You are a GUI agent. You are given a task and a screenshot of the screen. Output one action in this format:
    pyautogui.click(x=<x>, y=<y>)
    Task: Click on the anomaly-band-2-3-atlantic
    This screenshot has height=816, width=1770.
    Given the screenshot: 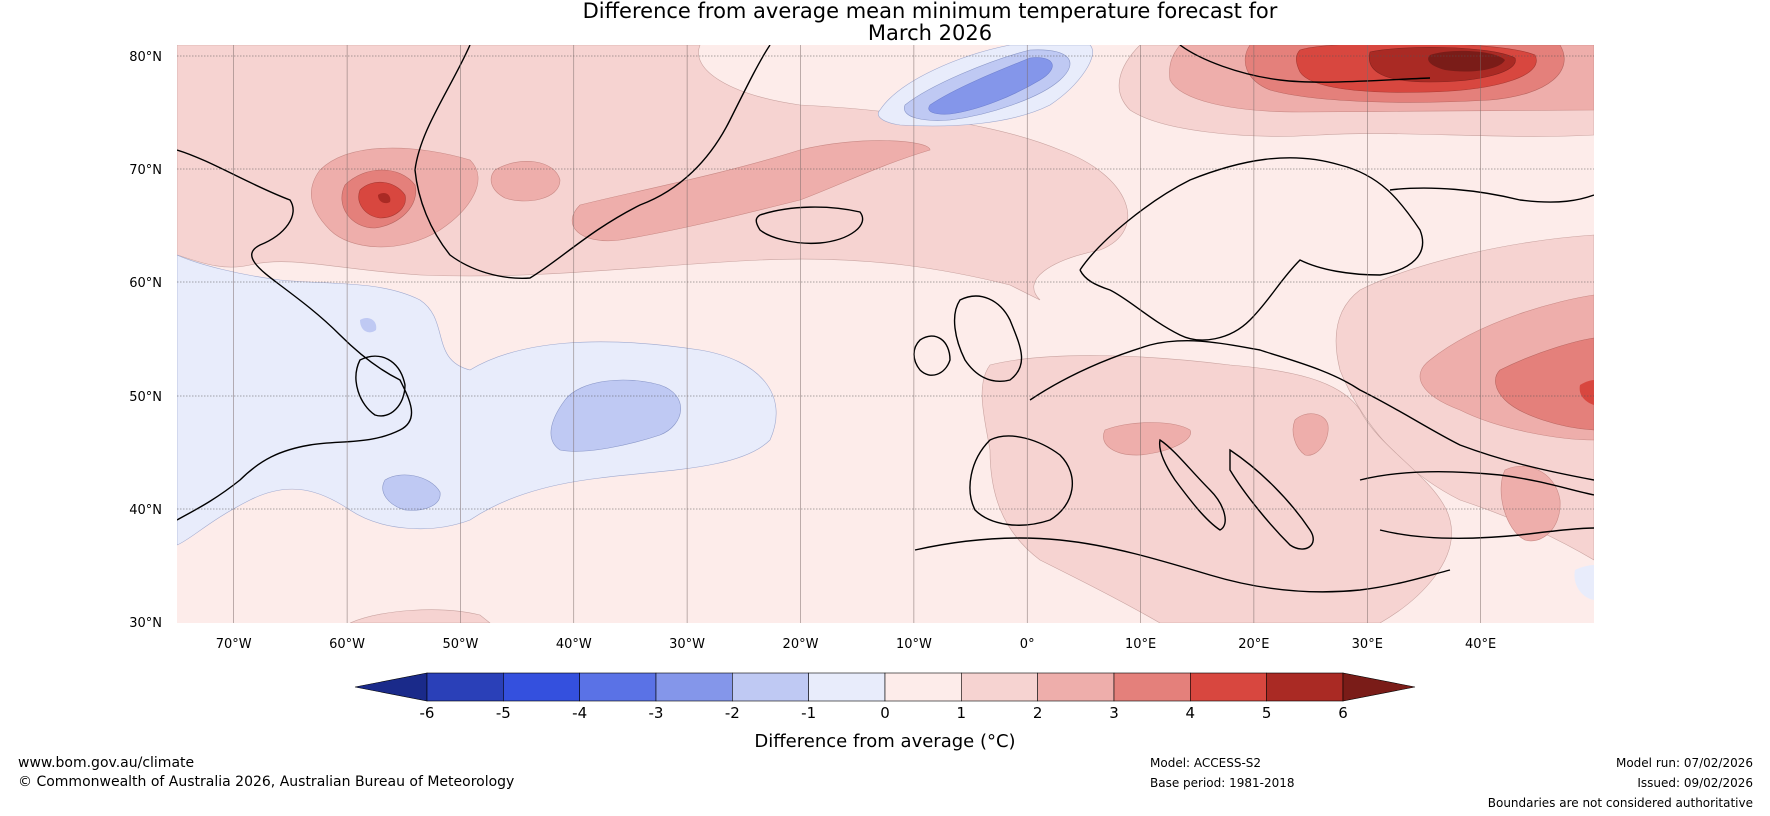 What is the action you would take?
    pyautogui.click(x=751, y=191)
    